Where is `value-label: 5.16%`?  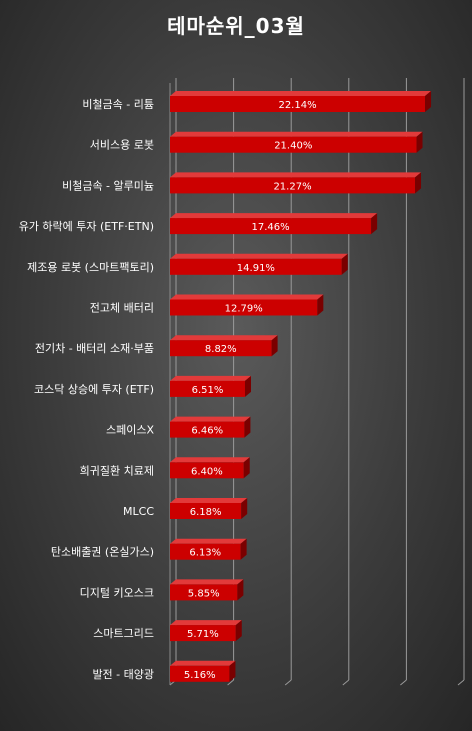
value-label: 5.16% is located at coordinates (200, 675).